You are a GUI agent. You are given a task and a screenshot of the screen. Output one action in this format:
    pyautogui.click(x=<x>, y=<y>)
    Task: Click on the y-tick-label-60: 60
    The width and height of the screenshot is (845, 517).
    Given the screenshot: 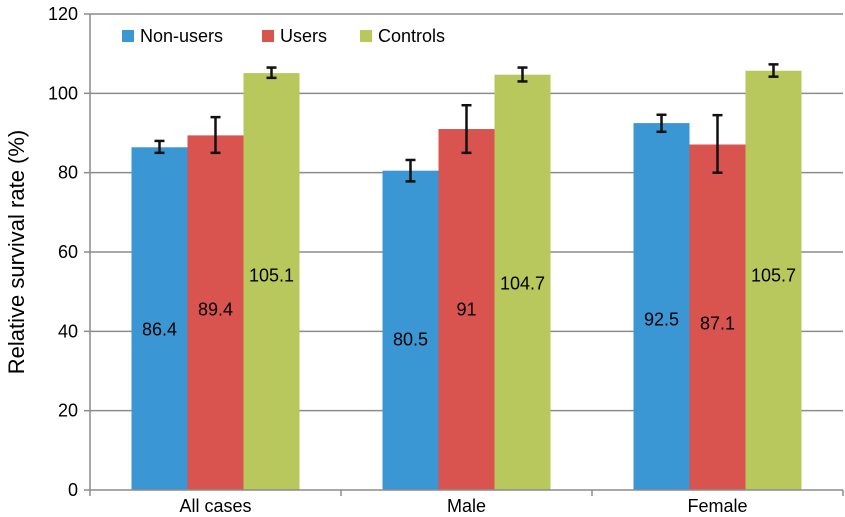 What is the action you would take?
    pyautogui.click(x=68, y=252)
    